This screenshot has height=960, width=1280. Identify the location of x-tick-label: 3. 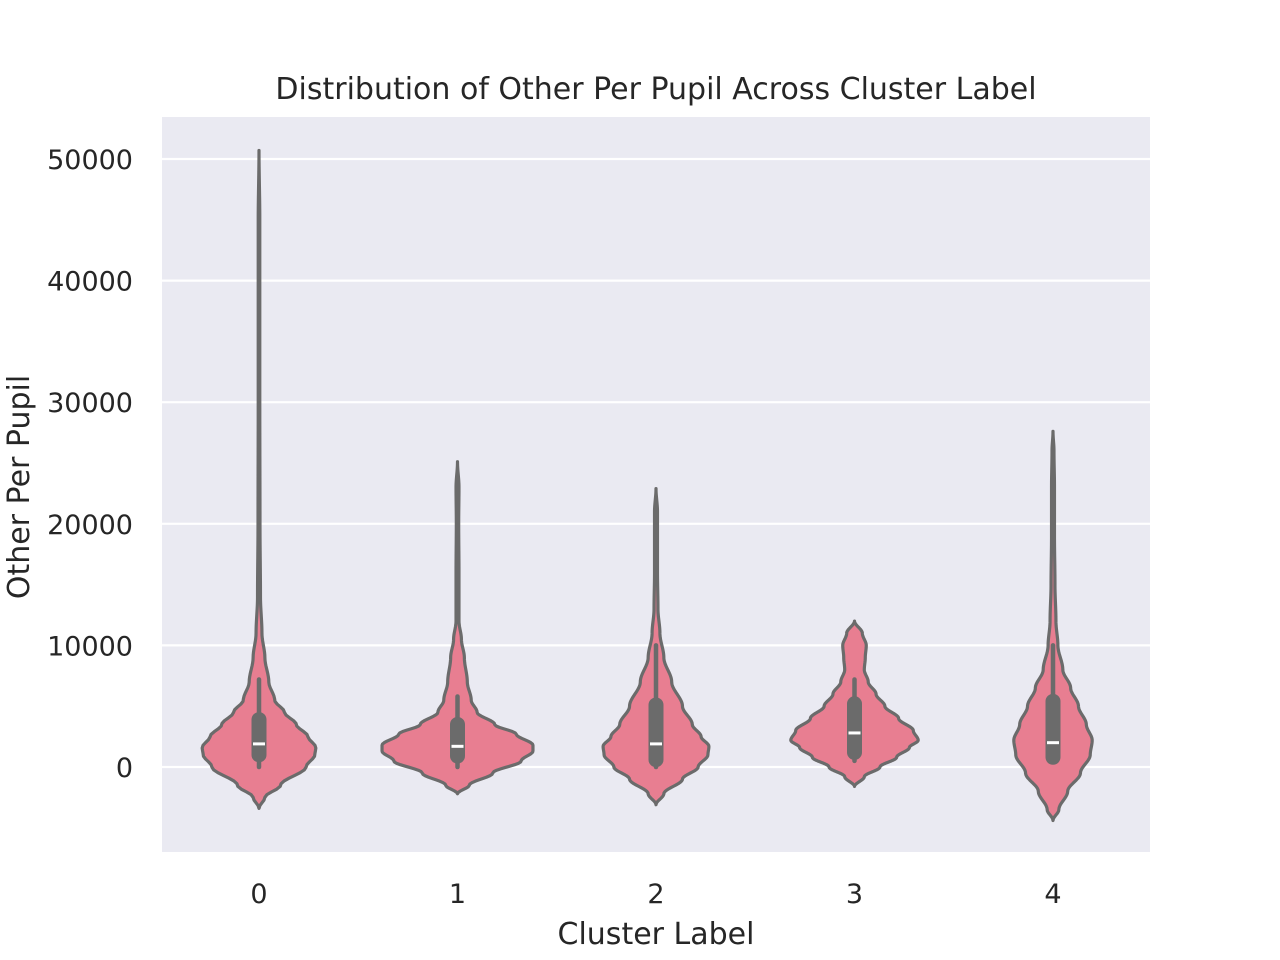
(854, 894).